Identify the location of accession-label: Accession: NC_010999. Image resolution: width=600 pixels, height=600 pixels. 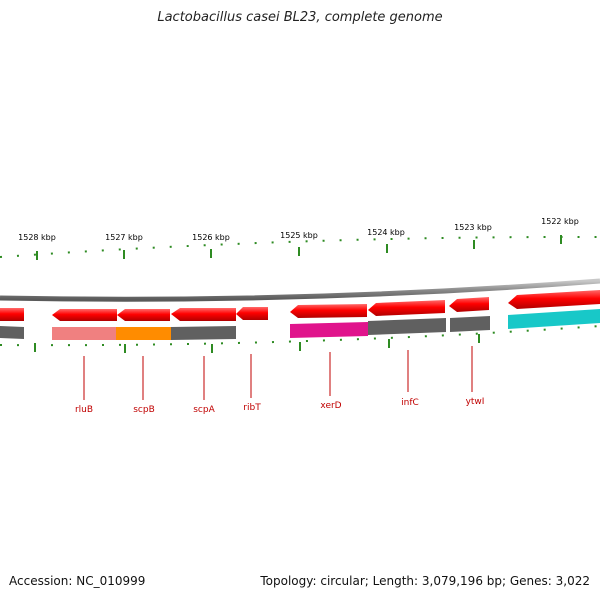
(77, 581).